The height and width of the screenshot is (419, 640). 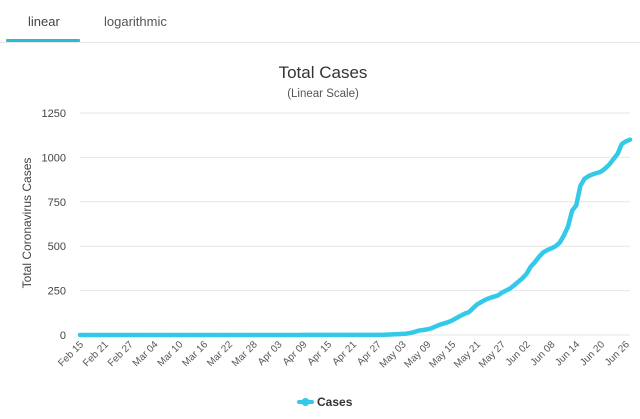 I want to click on legend: Cases, so click(x=325, y=402).